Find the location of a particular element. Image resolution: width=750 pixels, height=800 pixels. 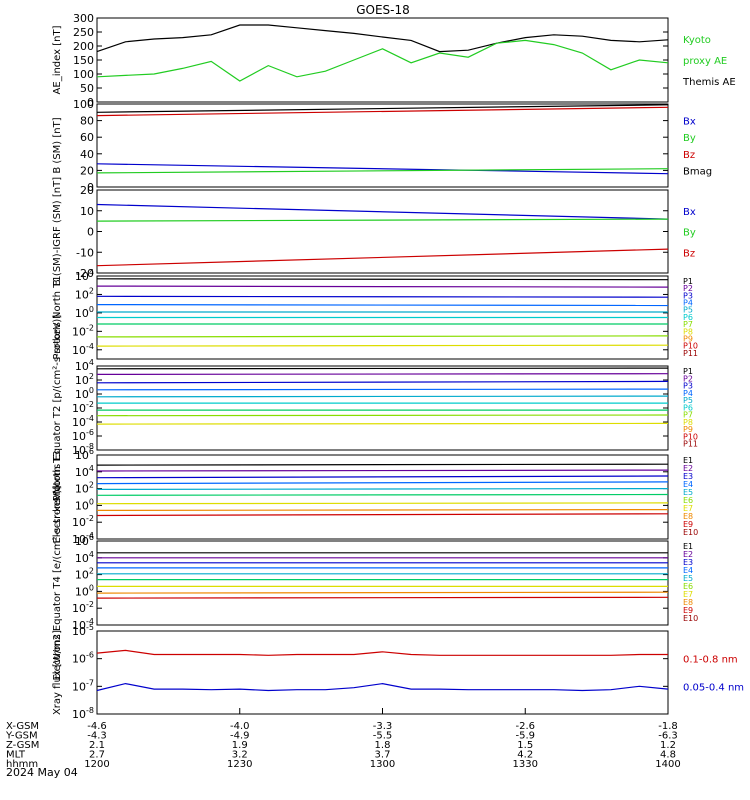

y-tick-label: 104 is located at coordinates (84, 275).